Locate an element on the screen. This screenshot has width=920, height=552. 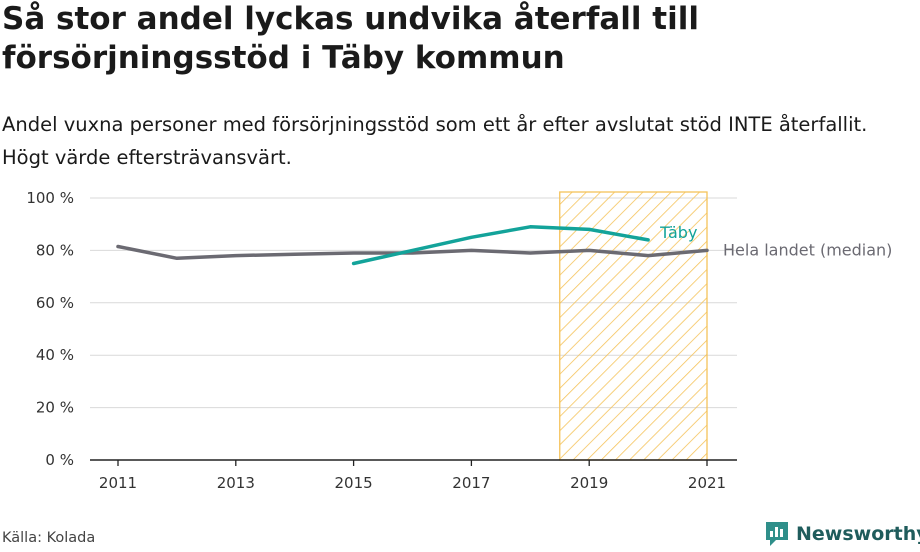
newsworthy-logo-icon is located at coordinates (777, 534).